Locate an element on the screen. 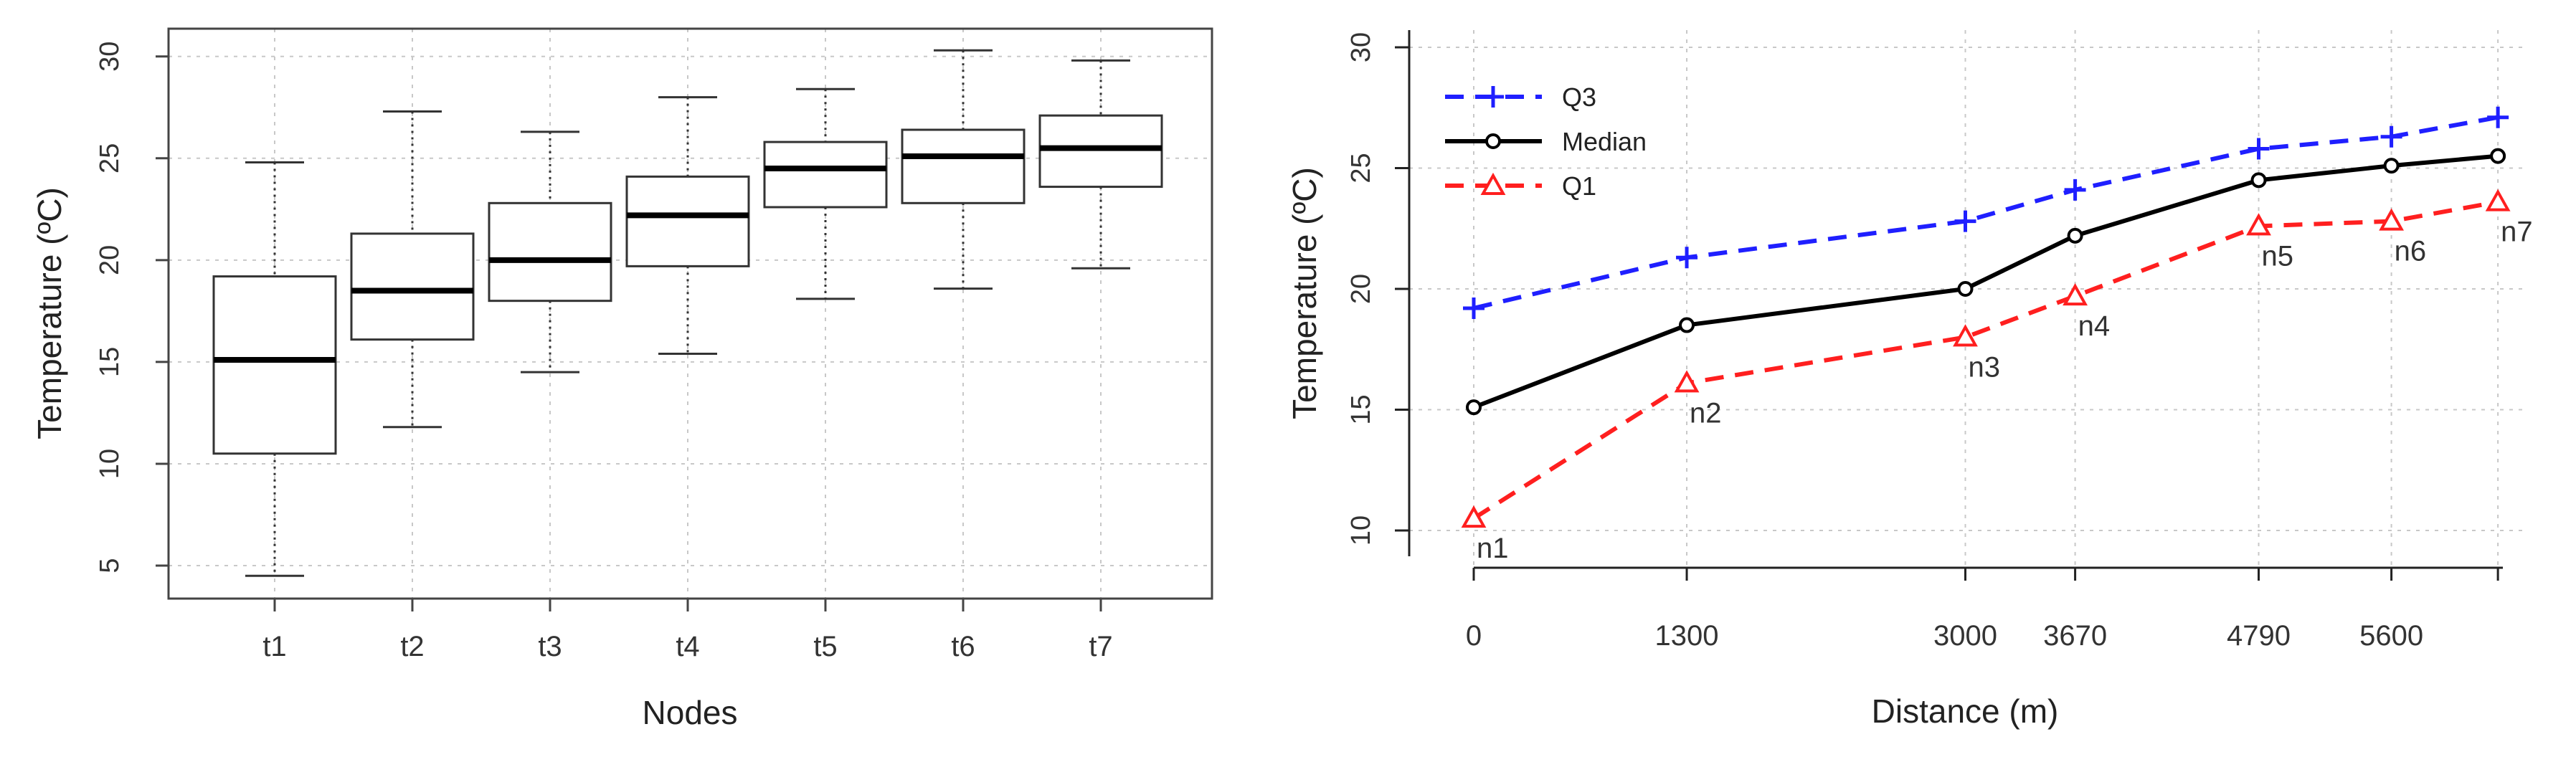 This screenshot has height=757, width=2576. legend-label-q1: Q1 is located at coordinates (1579, 186).